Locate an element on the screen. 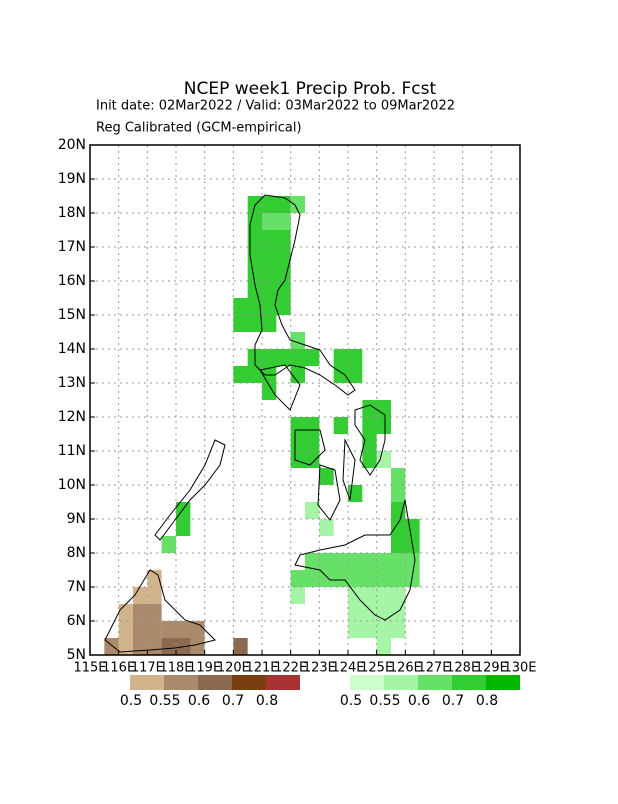 This screenshot has height=804, width=618. lat-label: 16N is located at coordinates (72, 281).